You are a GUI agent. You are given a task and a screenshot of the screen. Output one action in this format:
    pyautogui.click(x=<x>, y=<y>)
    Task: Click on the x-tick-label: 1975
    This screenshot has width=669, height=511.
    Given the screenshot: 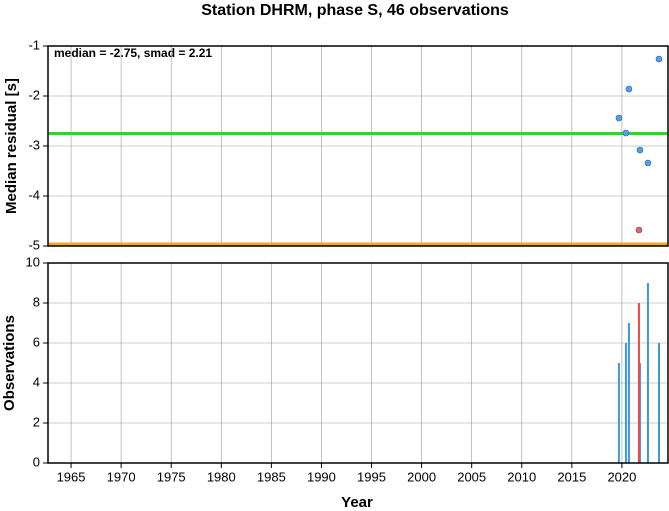 What is the action you would take?
    pyautogui.click(x=171, y=476)
    